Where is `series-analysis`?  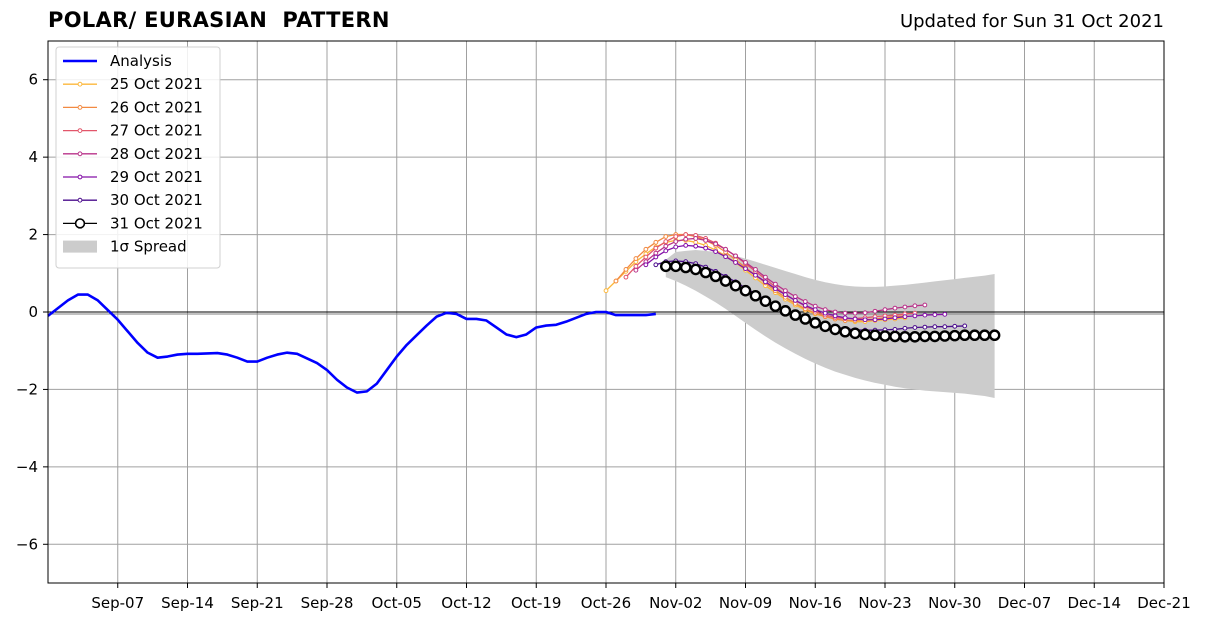
series-analysis is located at coordinates (351, 343).